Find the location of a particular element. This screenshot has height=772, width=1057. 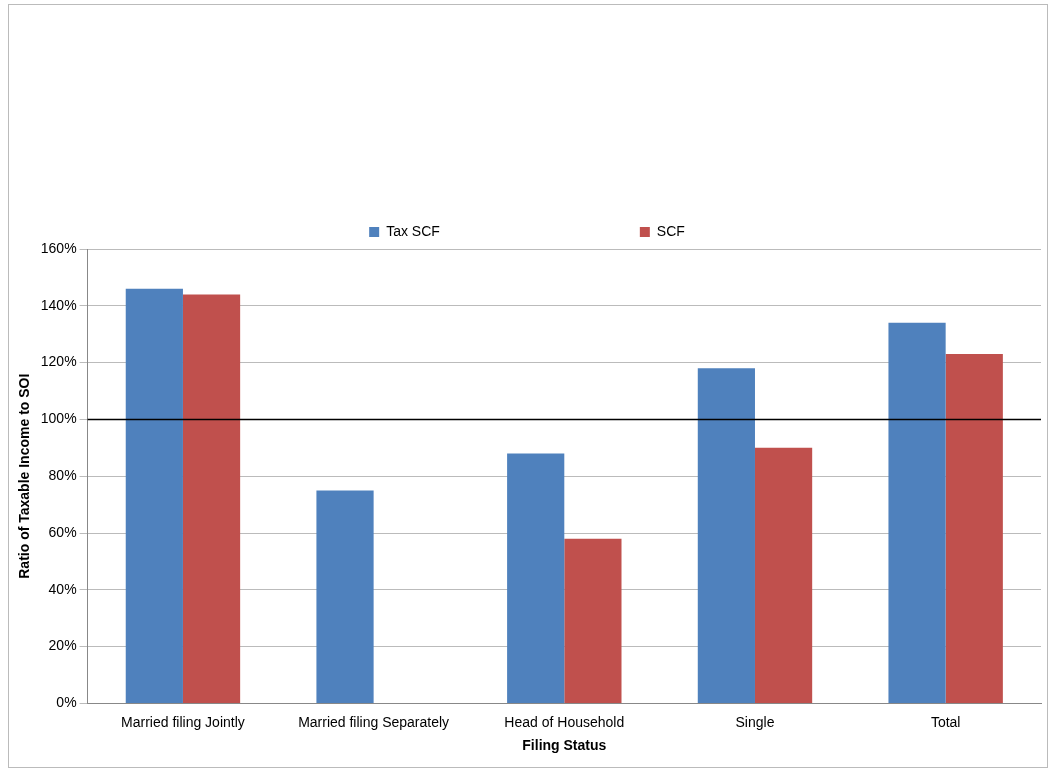

y-tick-label: 60% is located at coordinates (62, 531).